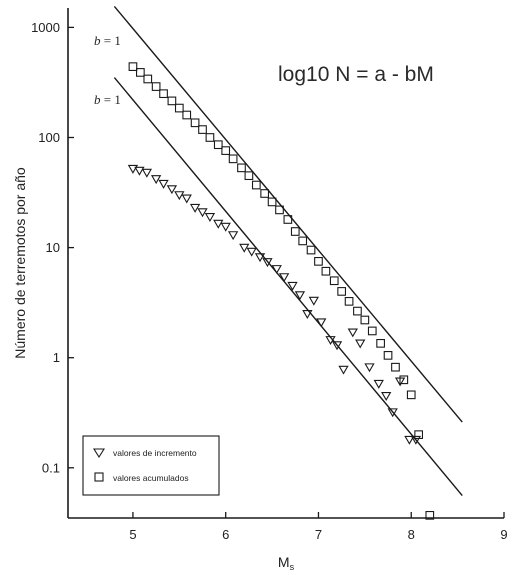 This screenshot has height=575, width=516. I want to click on formula-annotation: log10 N = a - bM, so click(356, 74).